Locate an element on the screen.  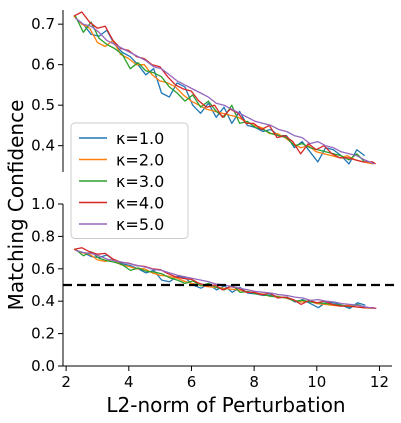
legend-box is located at coordinates (129, 180).